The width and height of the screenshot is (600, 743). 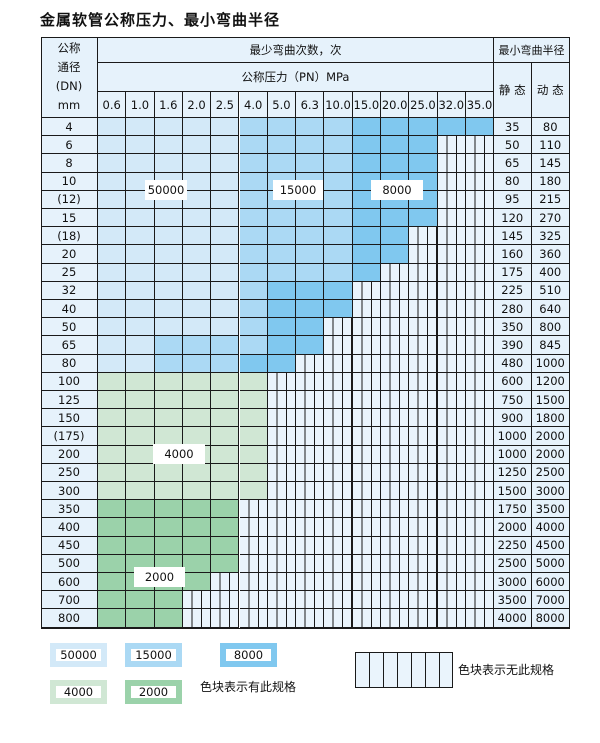 What do you see at coordinates (298, 190) in the screenshot?
I see `zone-label-15000: 15000` at bounding box center [298, 190].